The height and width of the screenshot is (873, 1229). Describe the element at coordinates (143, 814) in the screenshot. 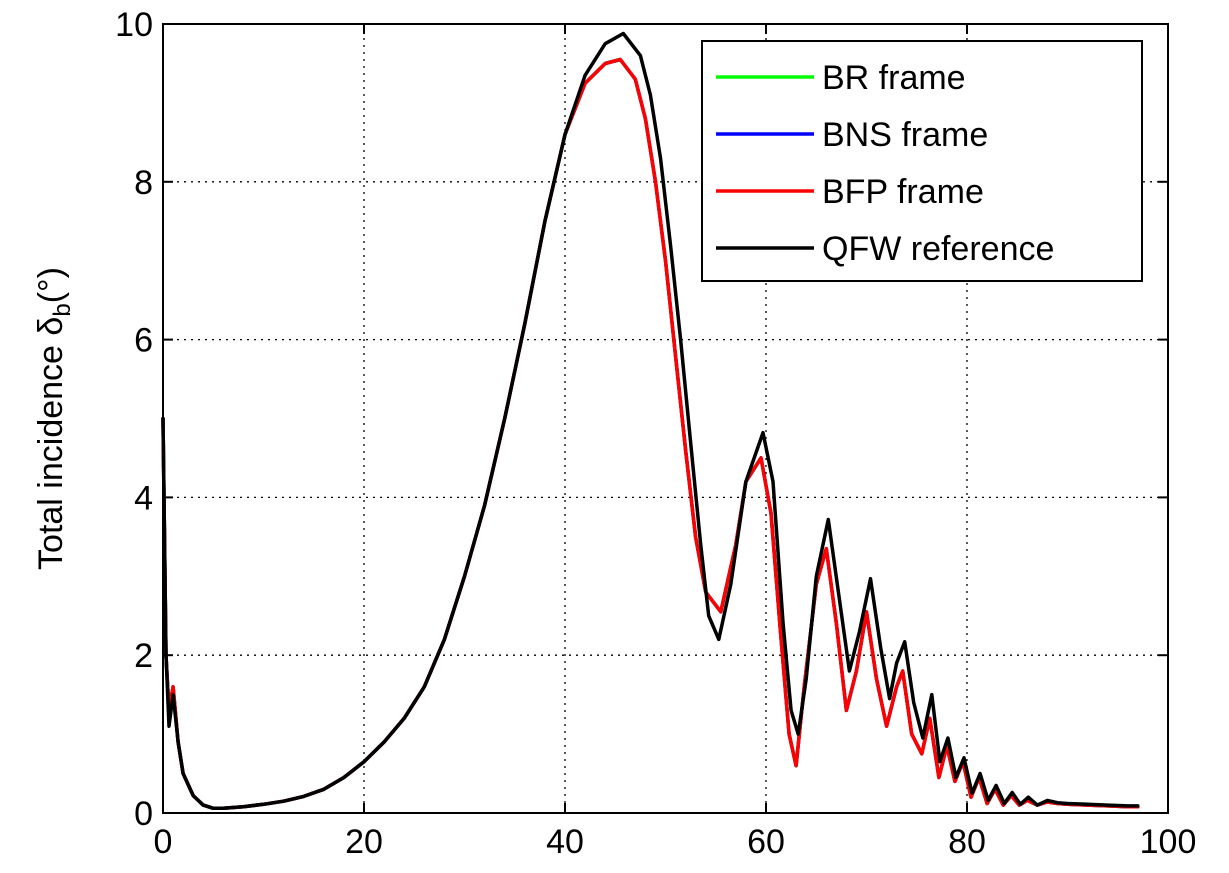

I see `y-tick-label: 0` at that location.